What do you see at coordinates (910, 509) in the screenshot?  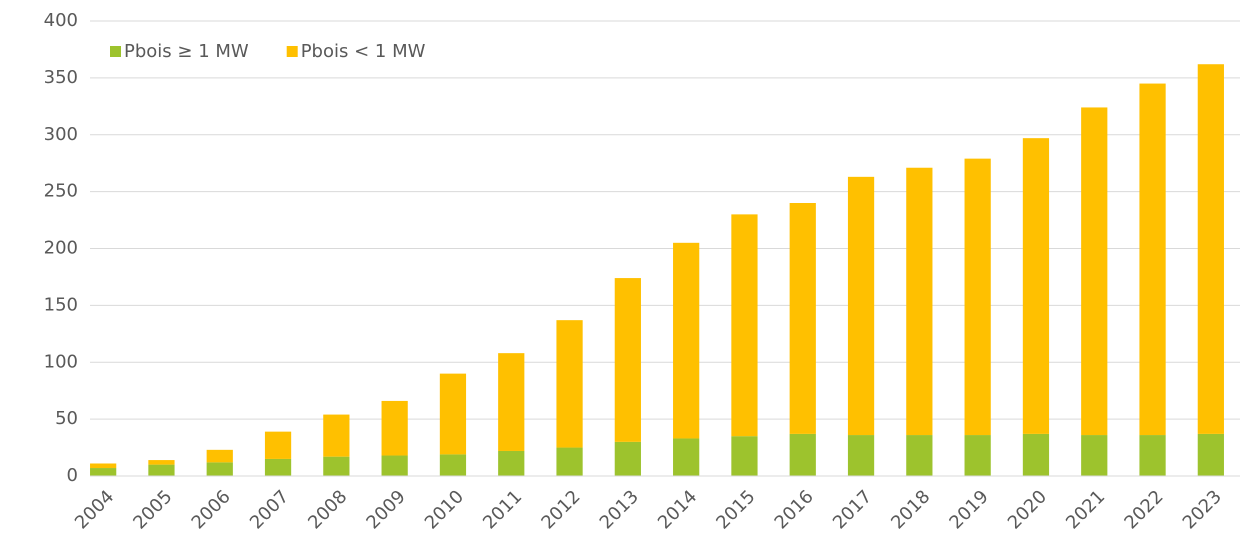 I see `x-tick-label: 2018` at bounding box center [910, 509].